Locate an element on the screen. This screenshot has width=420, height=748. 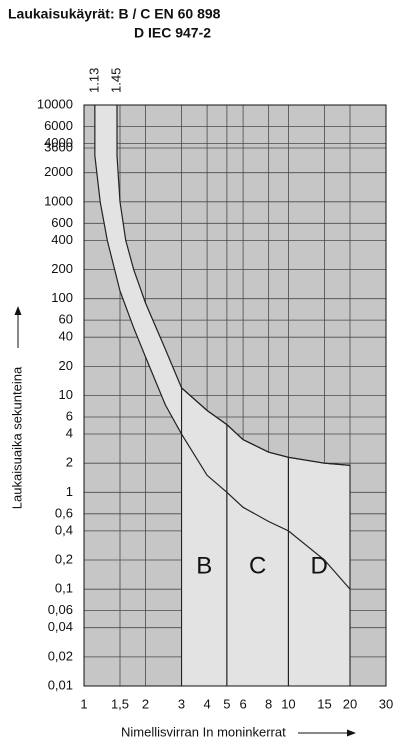
y-tick-label: 6000 is located at coordinates (58, 125).